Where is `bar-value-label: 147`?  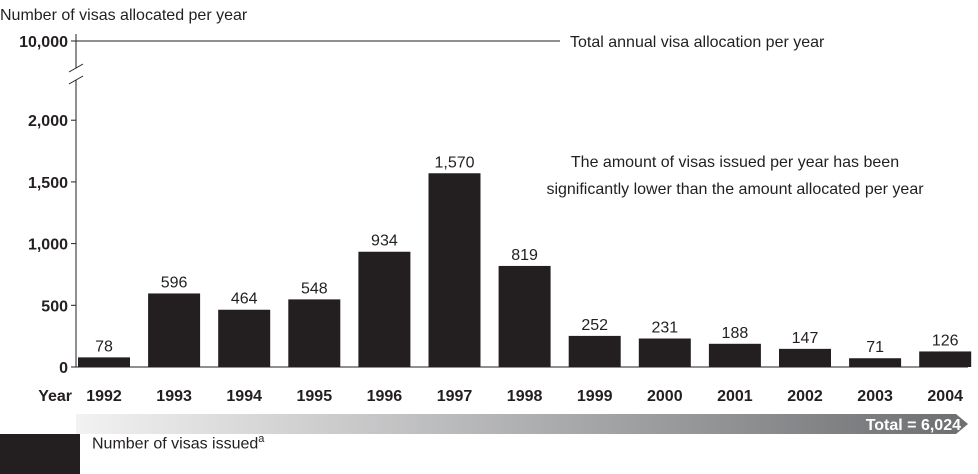
bar-value-label: 147 is located at coordinates (805, 338).